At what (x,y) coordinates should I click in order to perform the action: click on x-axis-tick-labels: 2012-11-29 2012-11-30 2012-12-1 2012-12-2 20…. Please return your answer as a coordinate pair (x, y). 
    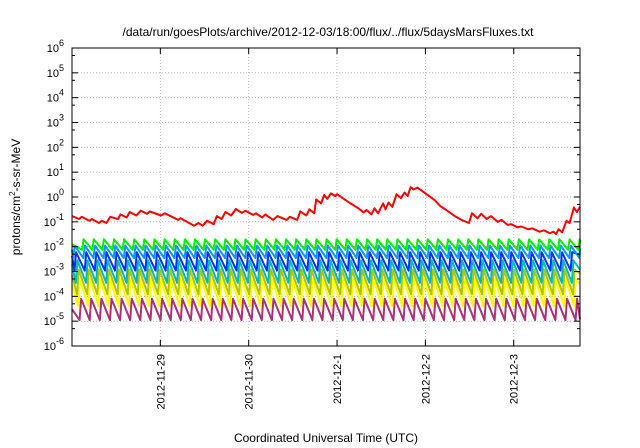
    Looking at the image, I should click on (337, 381).